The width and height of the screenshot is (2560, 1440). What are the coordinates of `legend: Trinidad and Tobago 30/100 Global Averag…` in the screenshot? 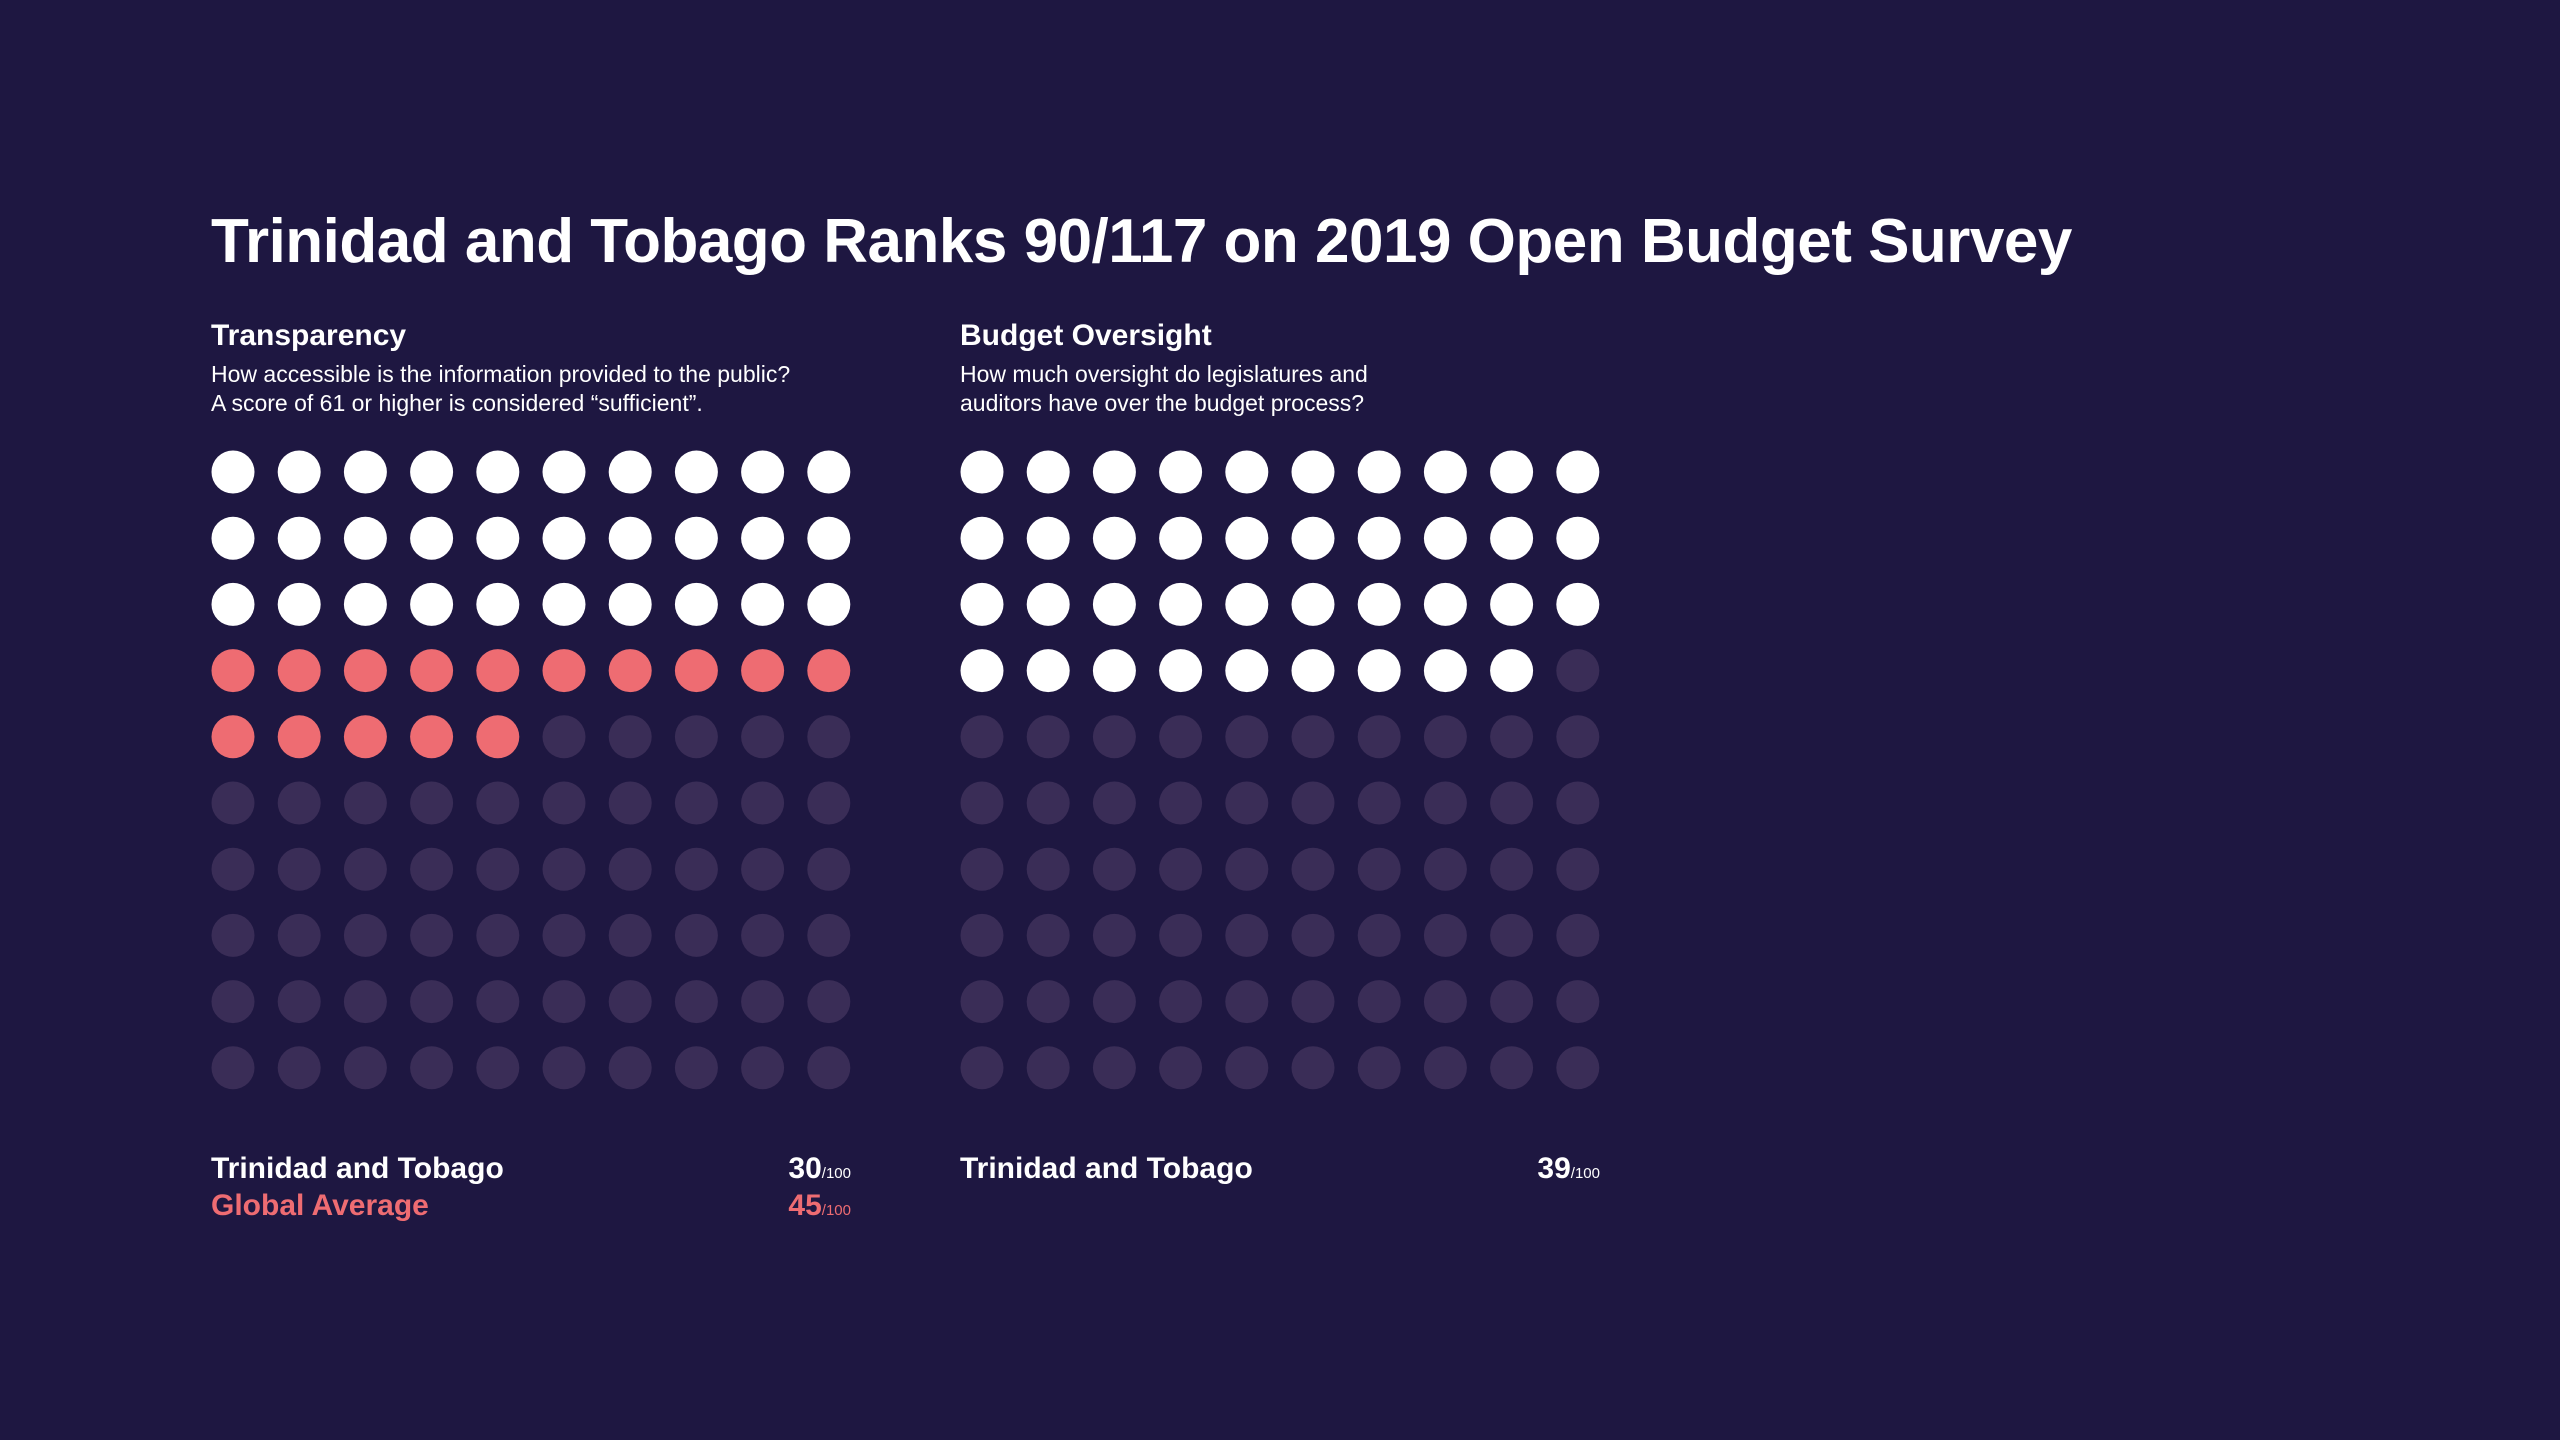 It's located at (531, 1189).